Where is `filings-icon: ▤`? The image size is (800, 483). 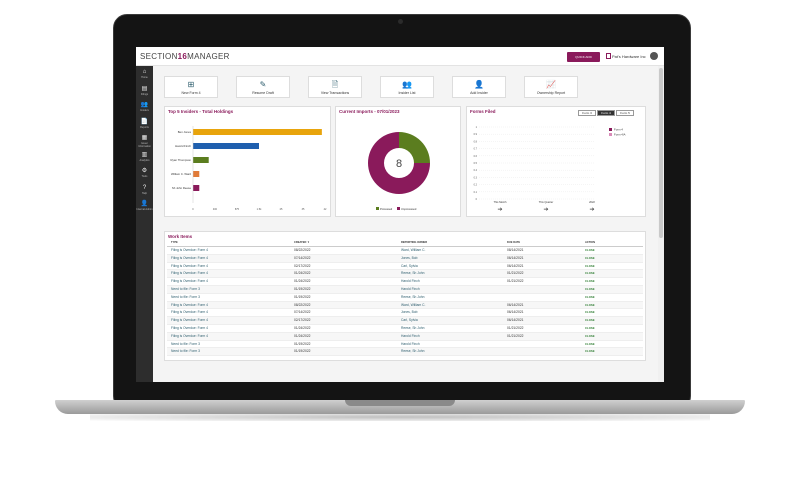 filings-icon: ▤ is located at coordinates (144, 88).